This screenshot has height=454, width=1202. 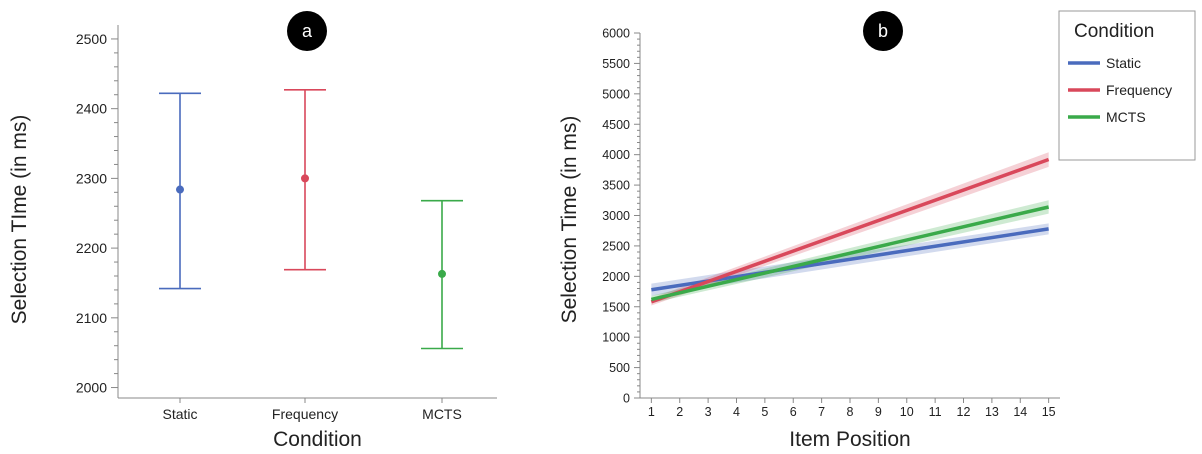 I want to click on panel-b-y-tick-label: 5000, so click(x=616, y=94).